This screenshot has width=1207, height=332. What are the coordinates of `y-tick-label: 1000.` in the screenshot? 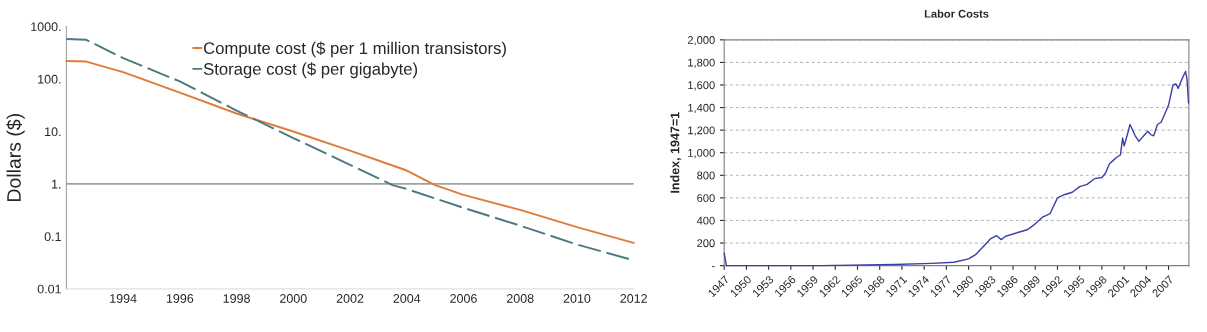 It's located at (46, 27).